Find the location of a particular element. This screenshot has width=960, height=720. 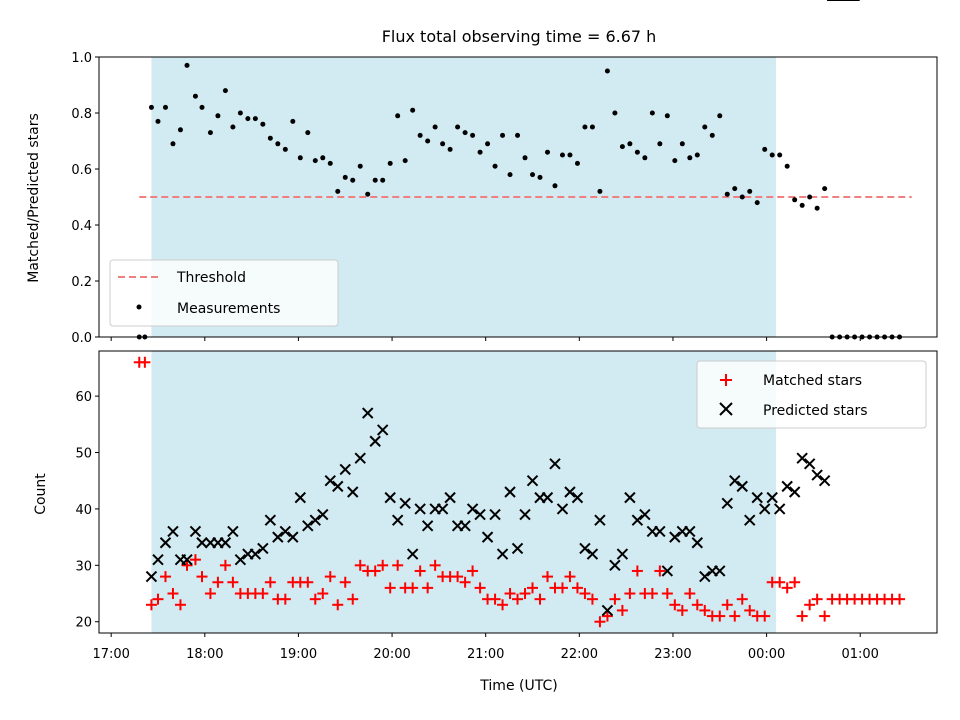

y-tick-label: 0.0 is located at coordinates (81, 338).